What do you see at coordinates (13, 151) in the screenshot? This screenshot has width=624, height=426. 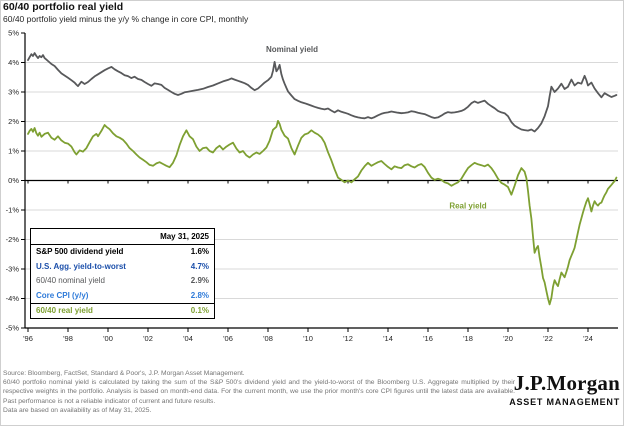 I see `y-axis-label: 1%` at bounding box center [13, 151].